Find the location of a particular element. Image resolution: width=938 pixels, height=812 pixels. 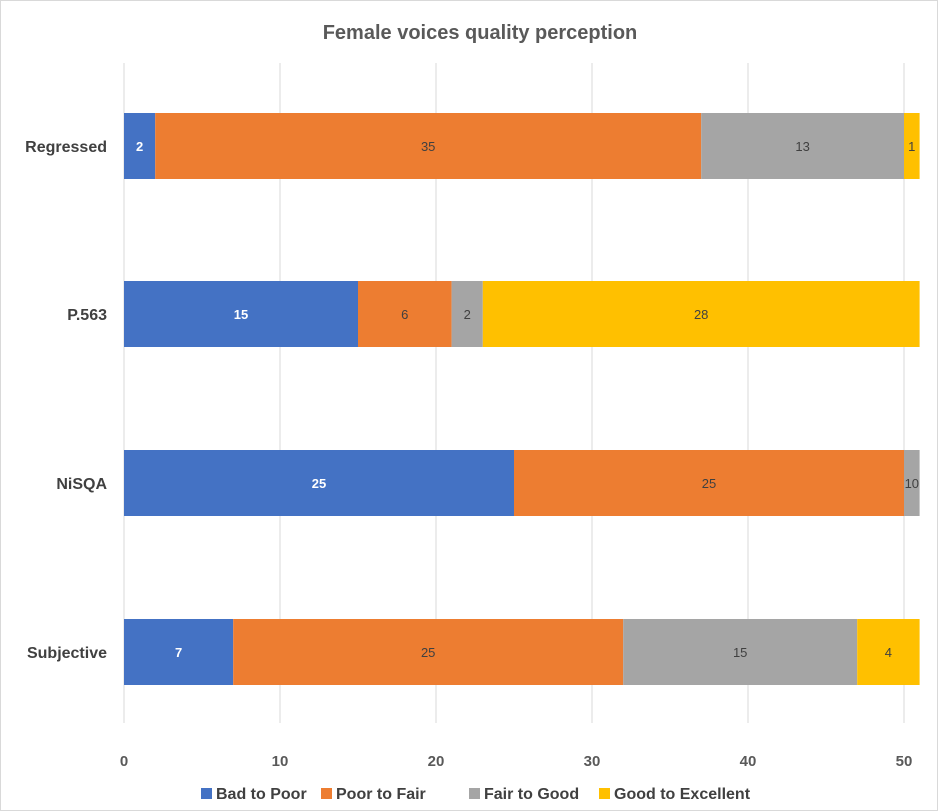

x-tick-label: 0 is located at coordinates (124, 761).